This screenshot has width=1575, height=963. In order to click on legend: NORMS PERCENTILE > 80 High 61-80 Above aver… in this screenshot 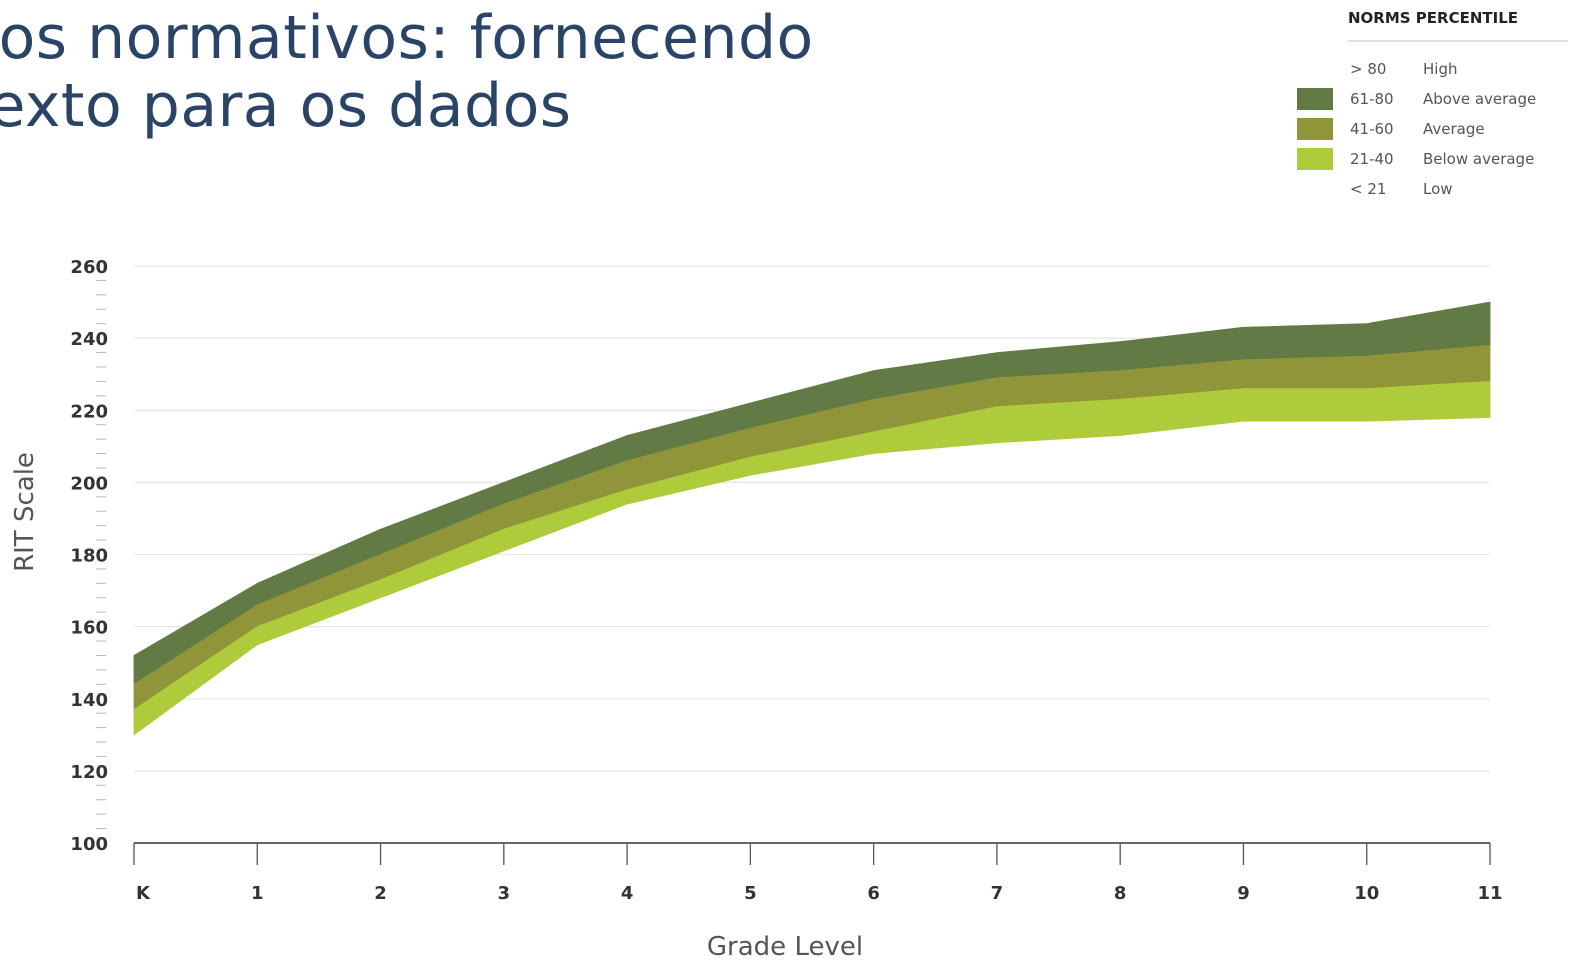, I will do `click(1432, 103)`.